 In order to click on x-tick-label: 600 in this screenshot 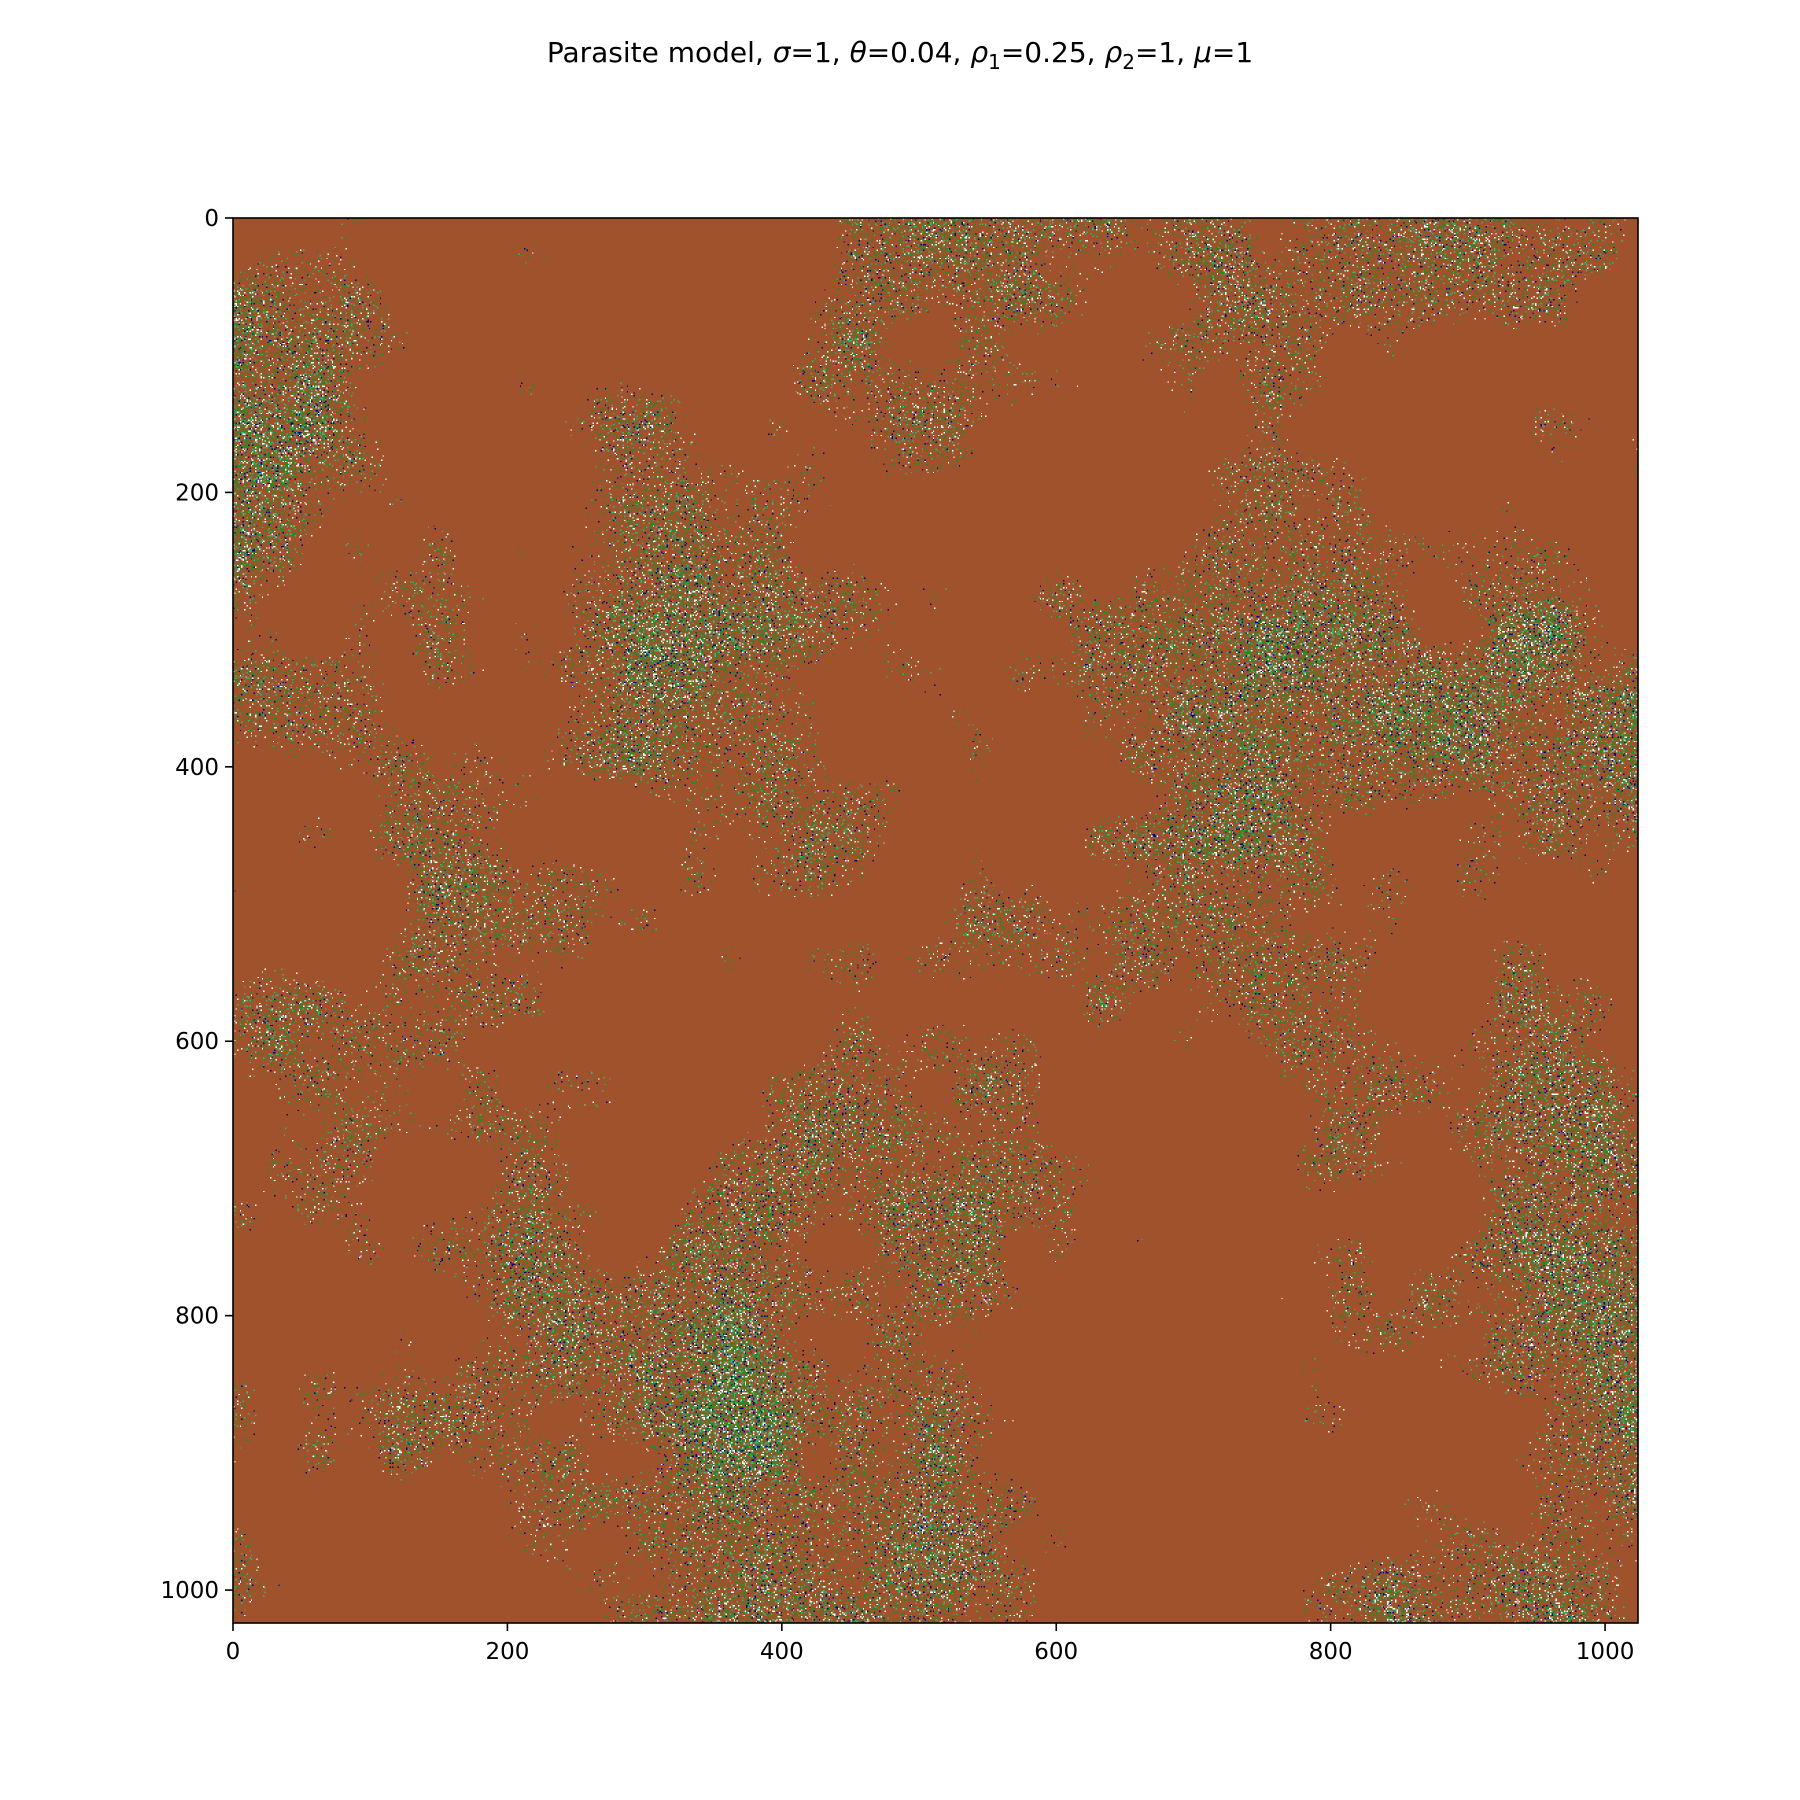, I will do `click(1056, 1652)`.